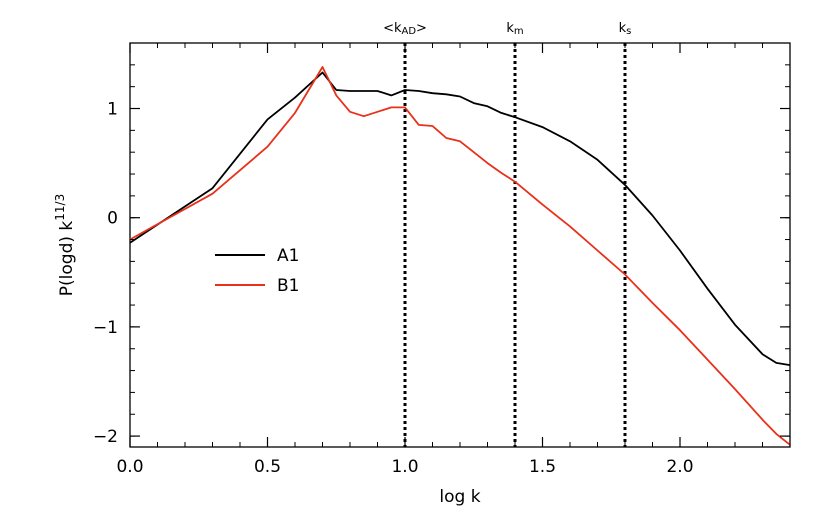 The height and width of the screenshot is (530, 830). What do you see at coordinates (408, 31) in the screenshot?
I see `reference-line-label-sub: AD` at bounding box center [408, 31].